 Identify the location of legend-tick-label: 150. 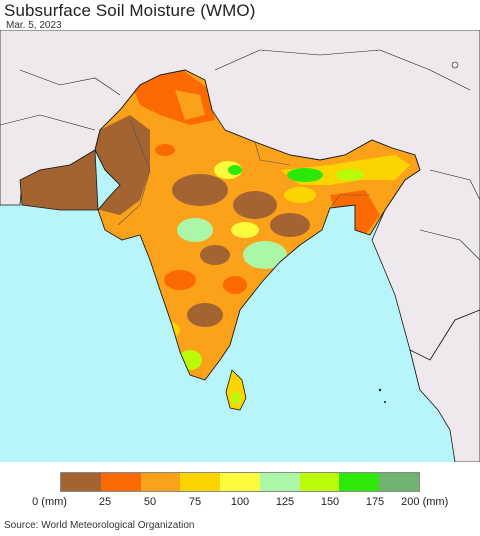
(330, 502).